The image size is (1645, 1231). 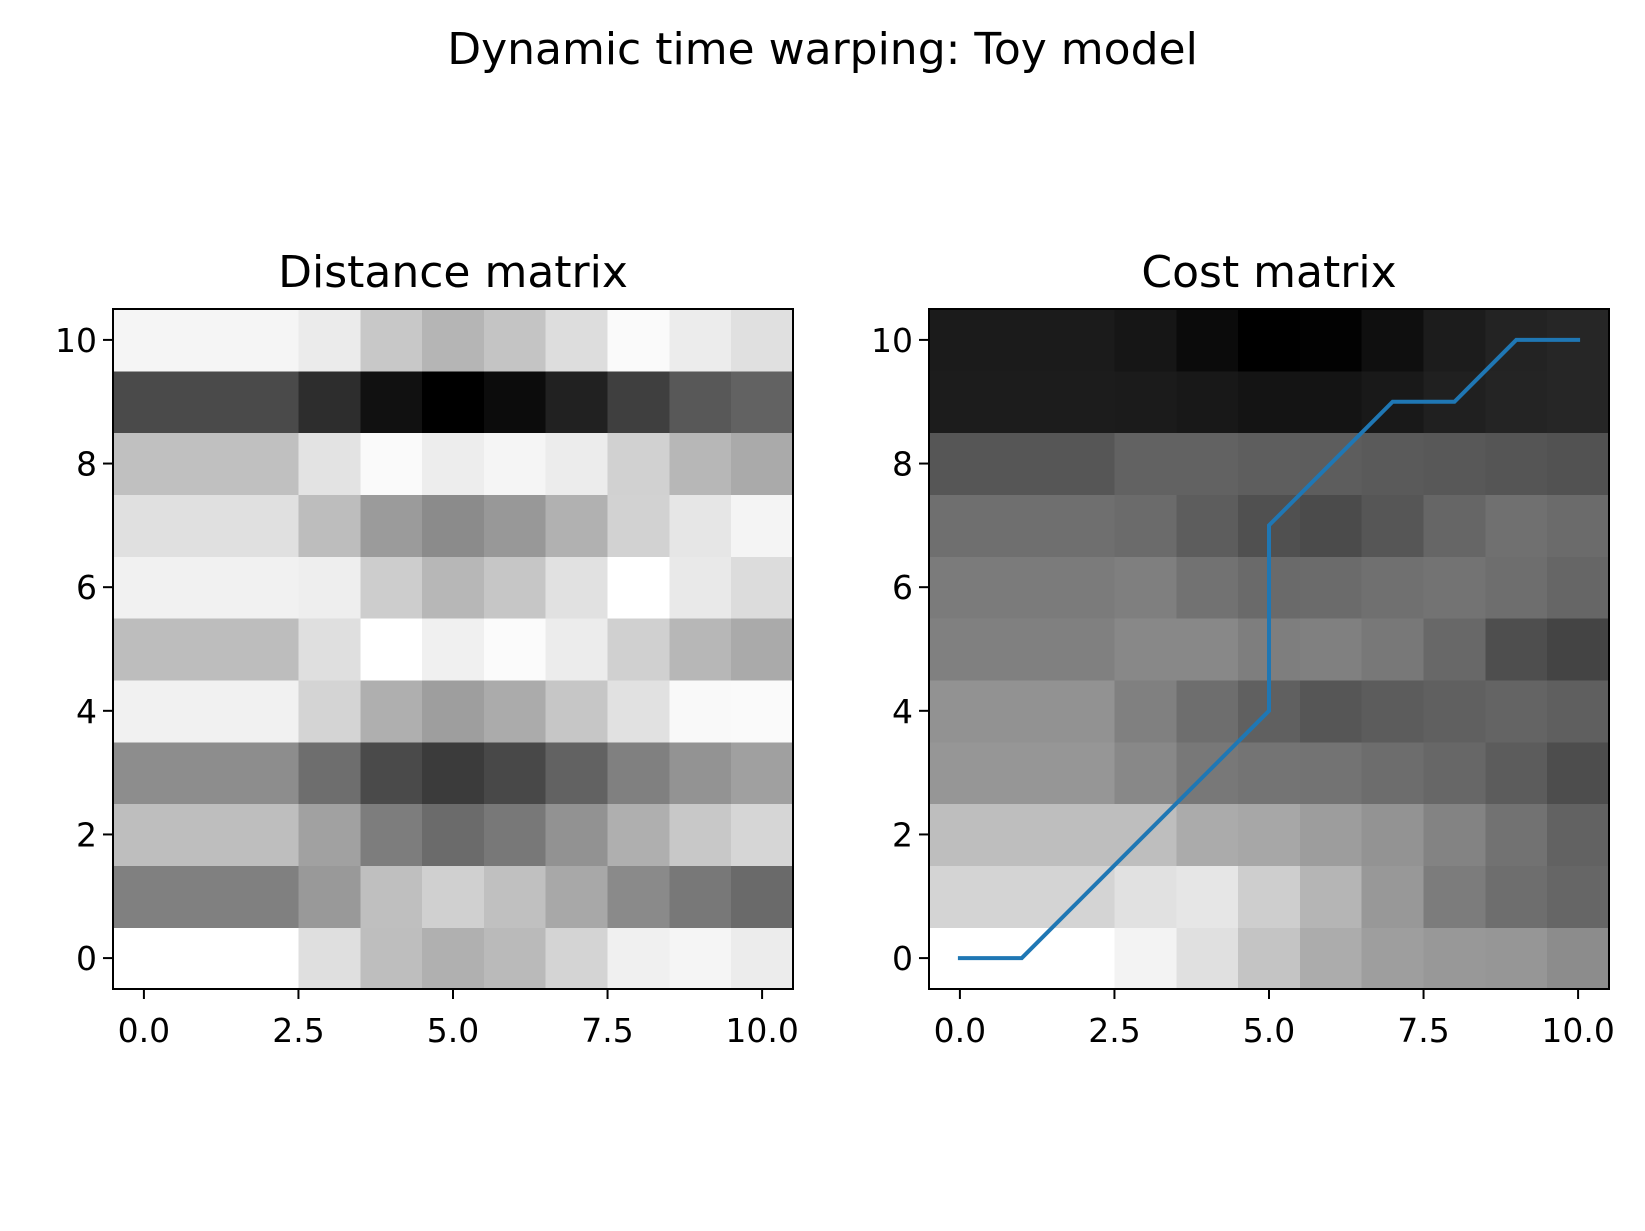 What do you see at coordinates (76, 340) in the screenshot?
I see `distance-ytick-label: 10` at bounding box center [76, 340].